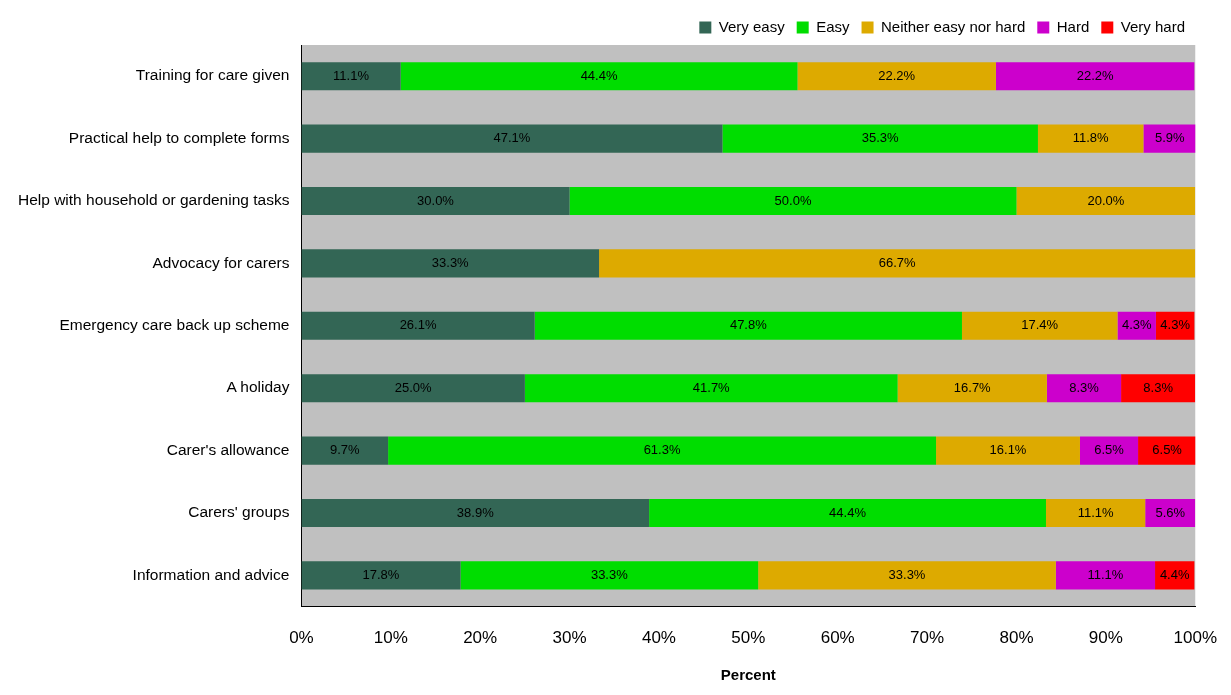  I want to click on data-label: 61.3%, so click(662, 450).